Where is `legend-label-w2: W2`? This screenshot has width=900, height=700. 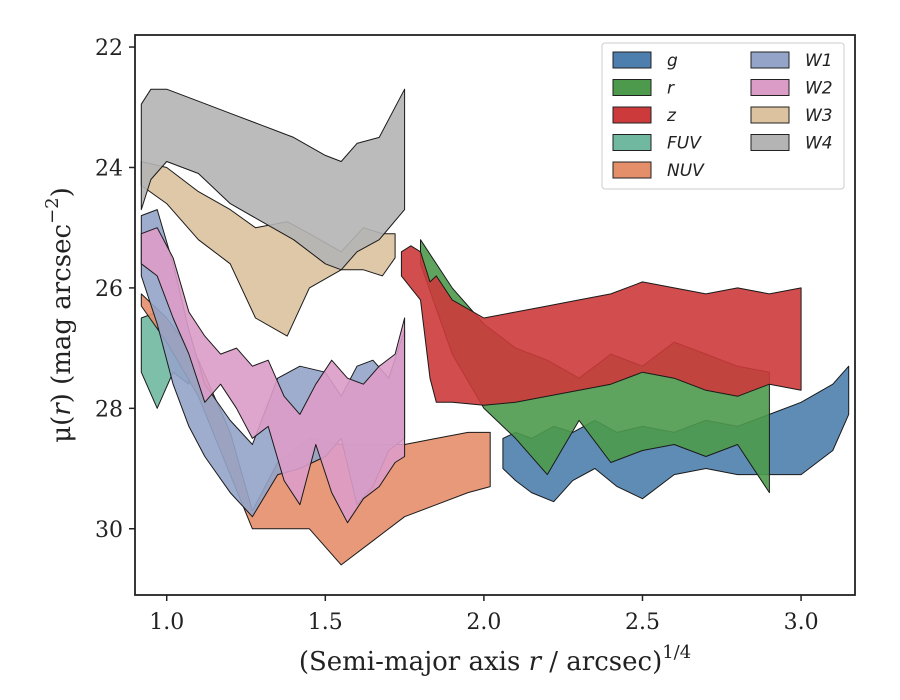 legend-label-w2: W2 is located at coordinates (819, 89).